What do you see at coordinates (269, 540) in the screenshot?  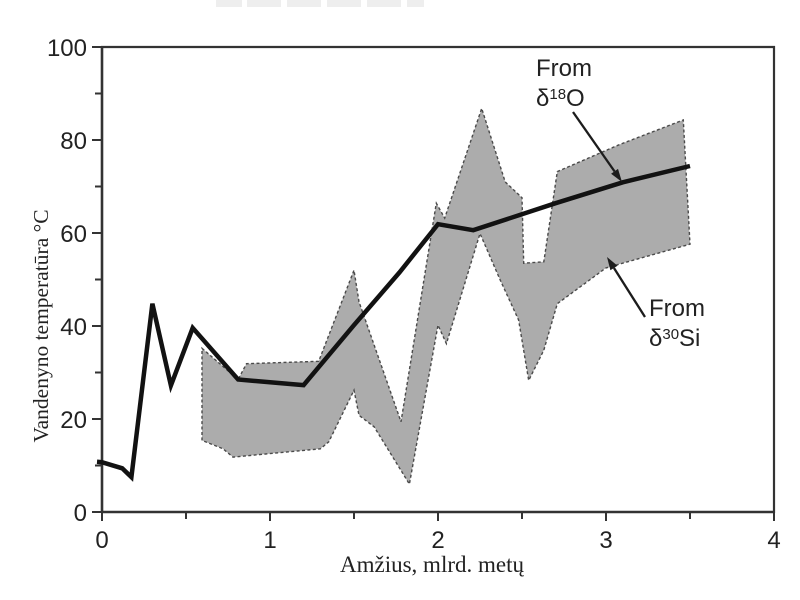 I see `x-tick-label: 1` at bounding box center [269, 540].